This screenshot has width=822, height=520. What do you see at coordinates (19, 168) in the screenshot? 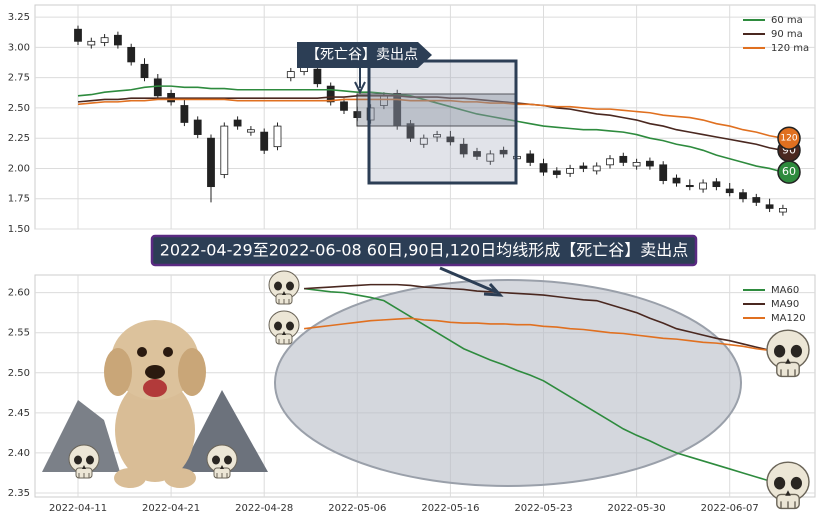
I see `y-tick-label: 2.00` at bounding box center [19, 168].